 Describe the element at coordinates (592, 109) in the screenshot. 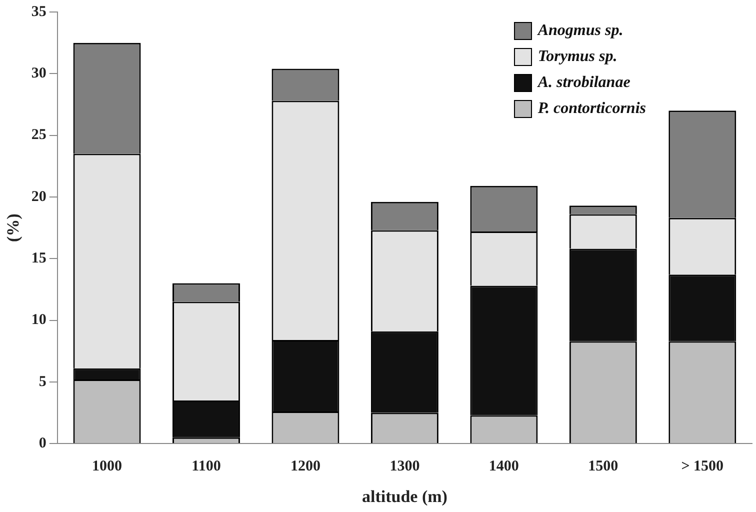

I see `legend-label: P. contorticornis` at that location.